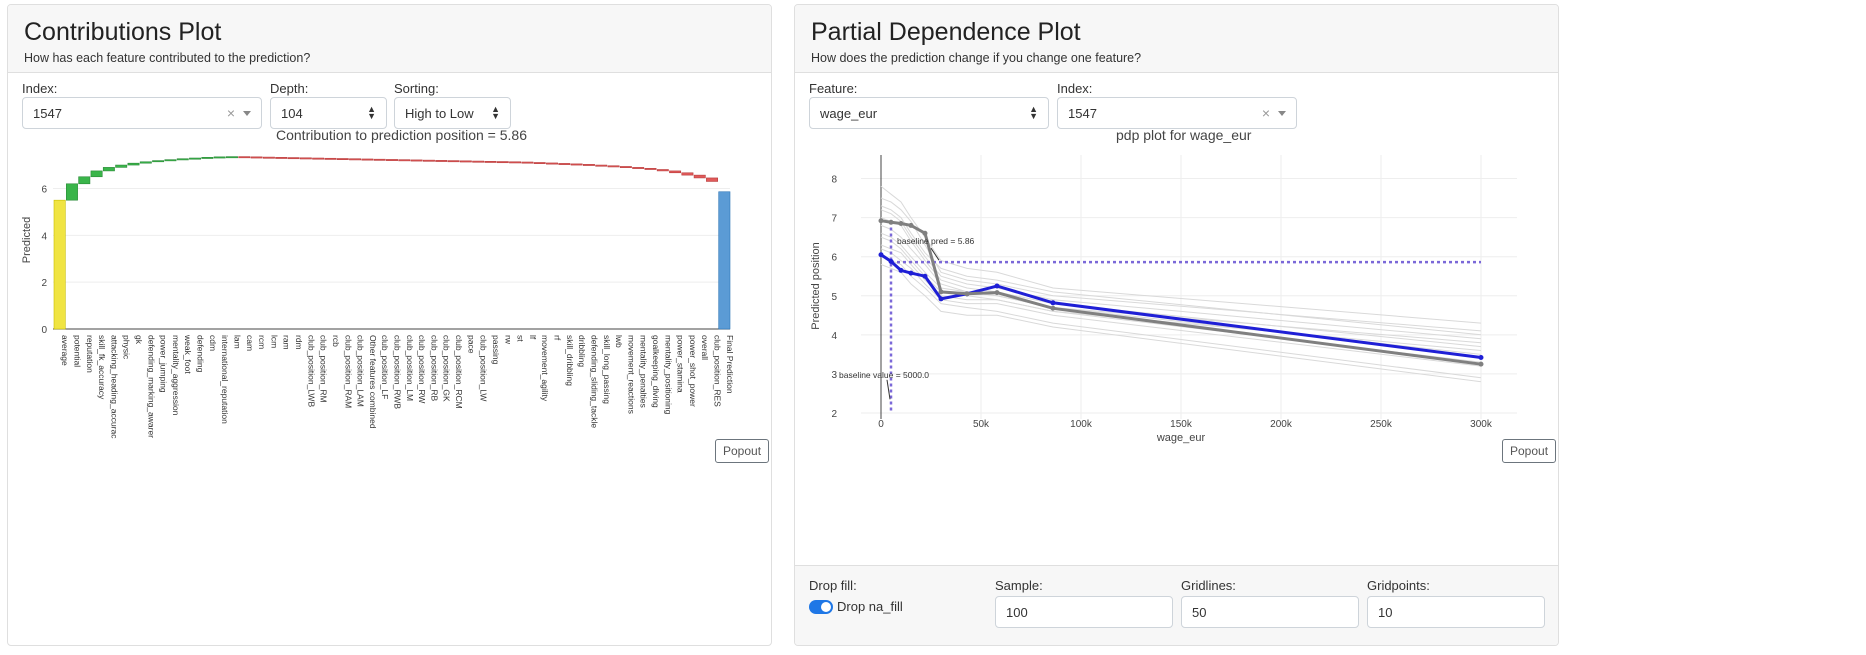  What do you see at coordinates (881, 424) in the screenshot?
I see `x-tick-label: 0` at bounding box center [881, 424].